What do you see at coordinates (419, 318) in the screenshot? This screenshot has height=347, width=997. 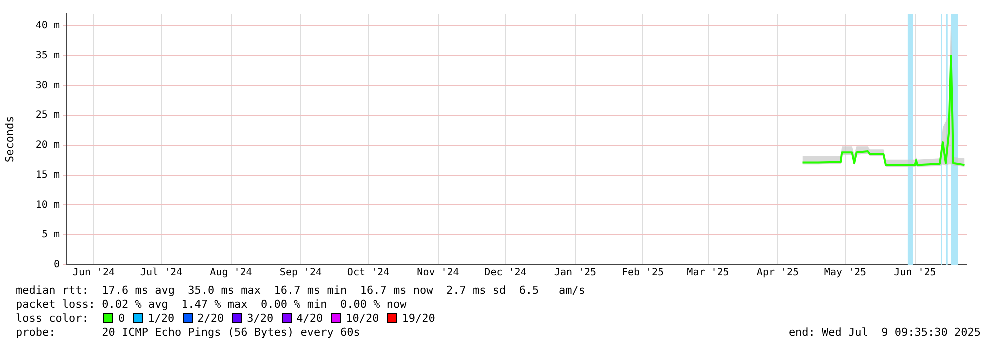 I see `legend-label: 19/20` at bounding box center [419, 318].